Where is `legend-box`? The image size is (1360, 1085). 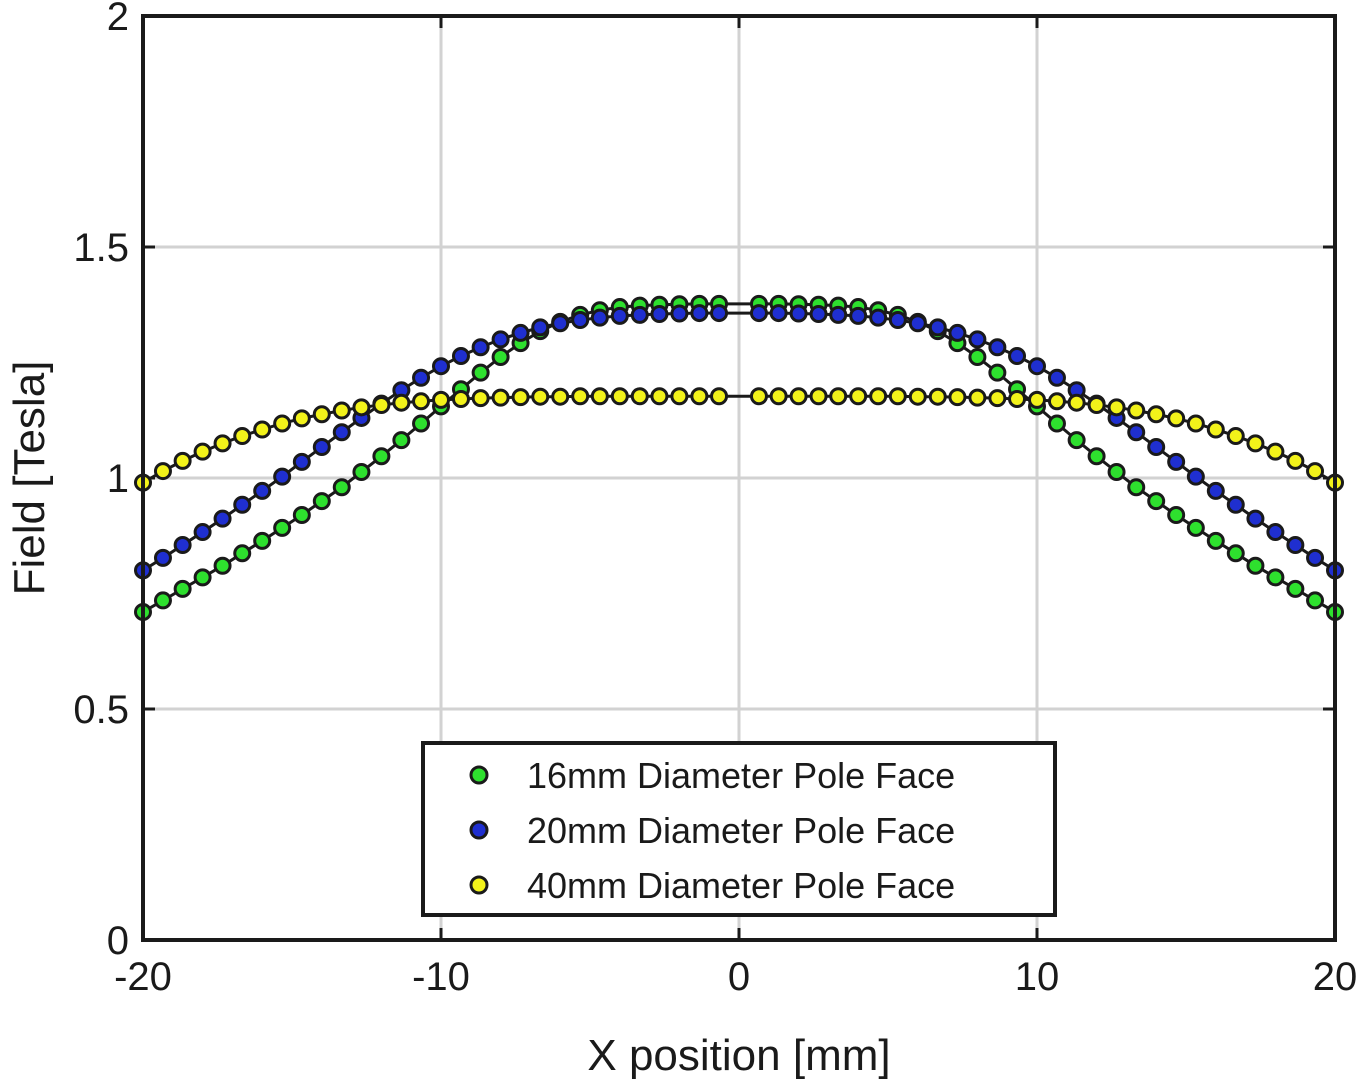
legend-box is located at coordinates (739, 829).